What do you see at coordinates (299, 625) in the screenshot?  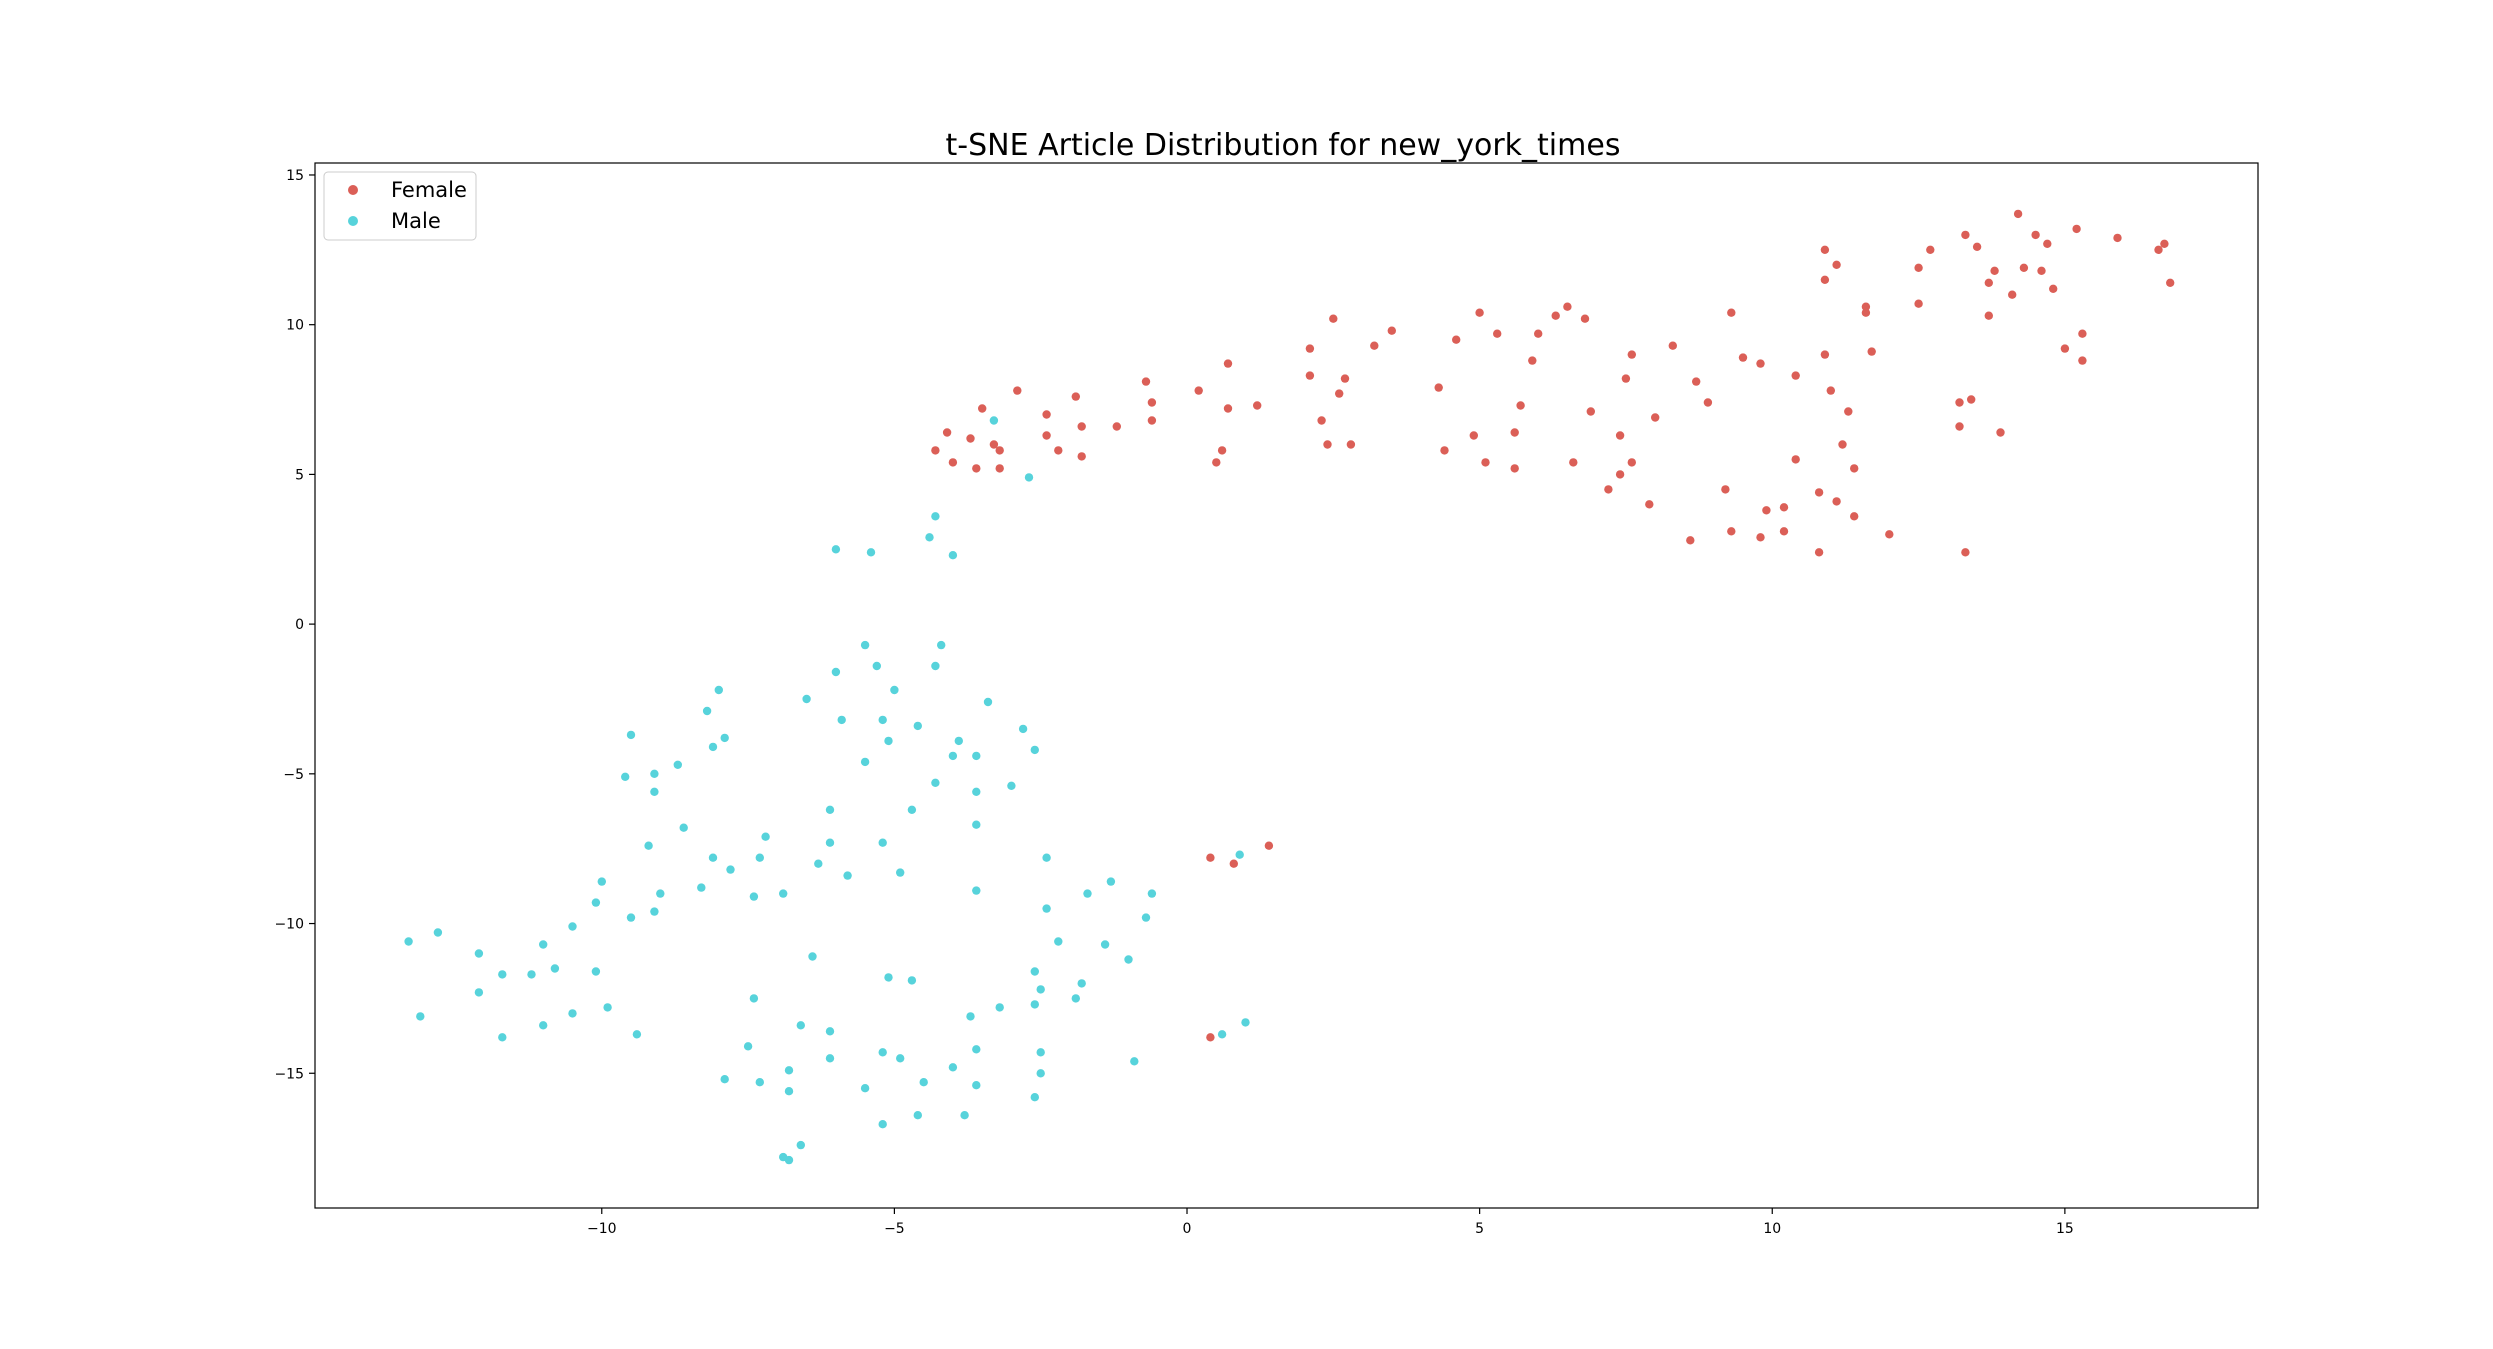 I see `y-tick-label: 0` at bounding box center [299, 625].